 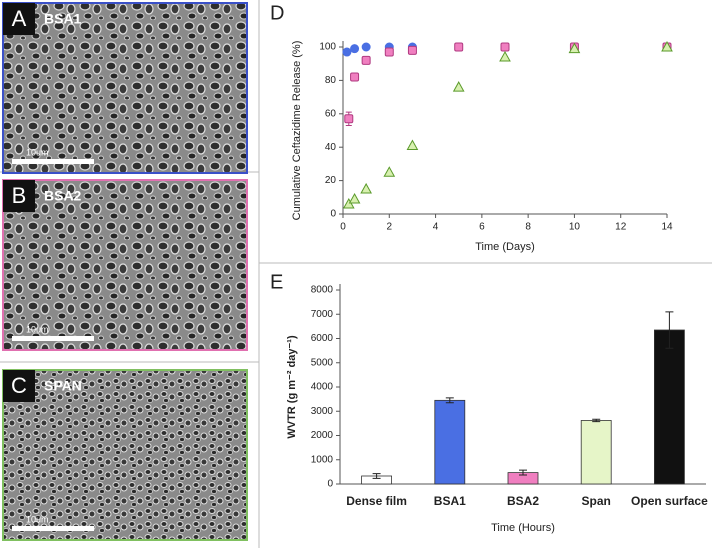 I want to click on panel-letter: A, so click(x=19, y=18).